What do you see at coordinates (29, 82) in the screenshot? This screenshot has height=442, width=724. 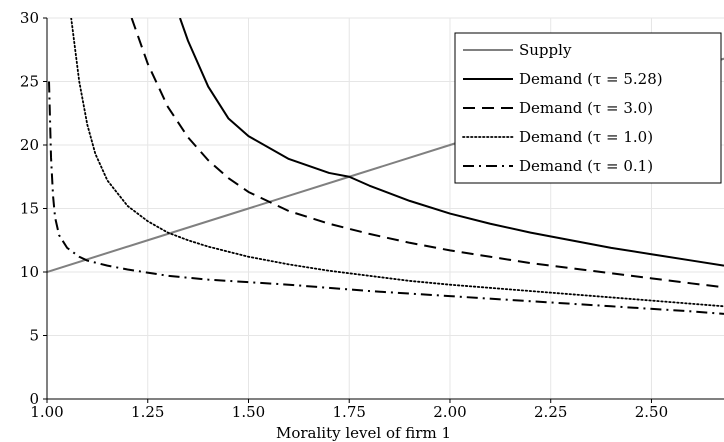 I see `y-tick-label: 25` at bounding box center [29, 82].